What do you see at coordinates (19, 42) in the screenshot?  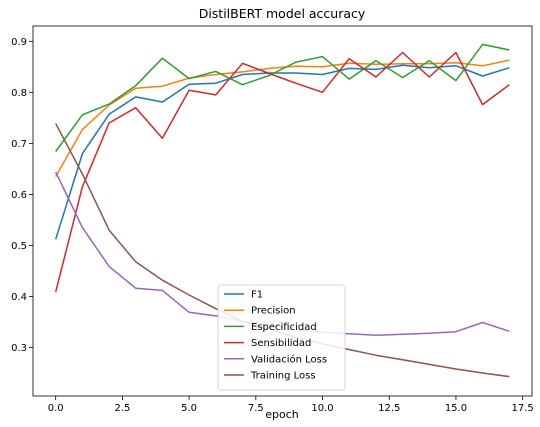 I see `y-tick-label: 0.9` at bounding box center [19, 42].